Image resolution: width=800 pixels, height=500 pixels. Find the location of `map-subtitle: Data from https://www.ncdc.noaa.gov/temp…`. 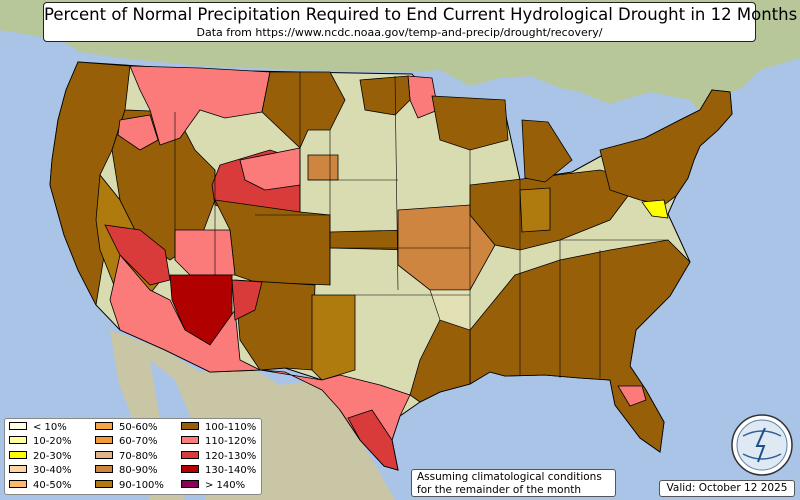

map-subtitle: Data from https://www.ncdc.noaa.gov/temp… is located at coordinates (399, 32).